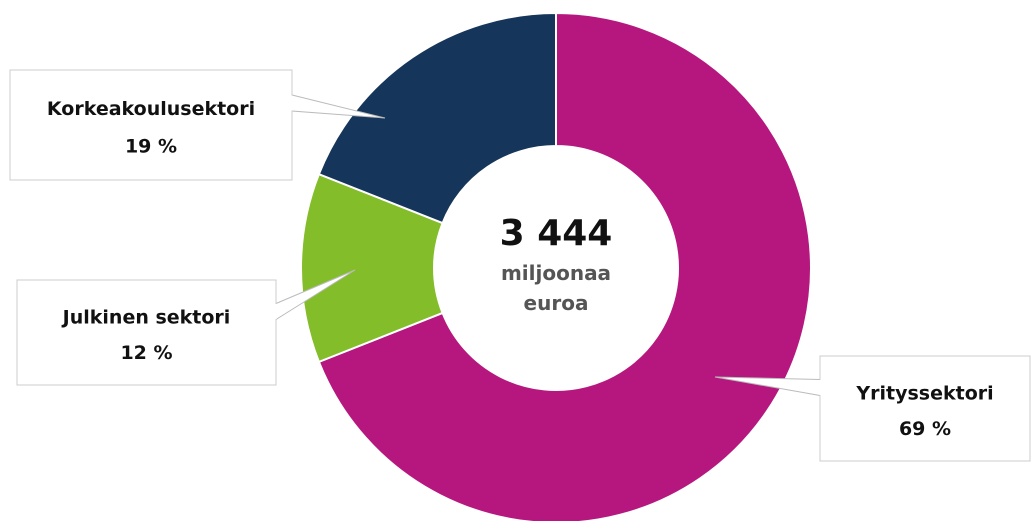 The height and width of the screenshot is (521, 1035). I want to click on center-label: 3 444 miljoonaa euroa, so click(556, 264).